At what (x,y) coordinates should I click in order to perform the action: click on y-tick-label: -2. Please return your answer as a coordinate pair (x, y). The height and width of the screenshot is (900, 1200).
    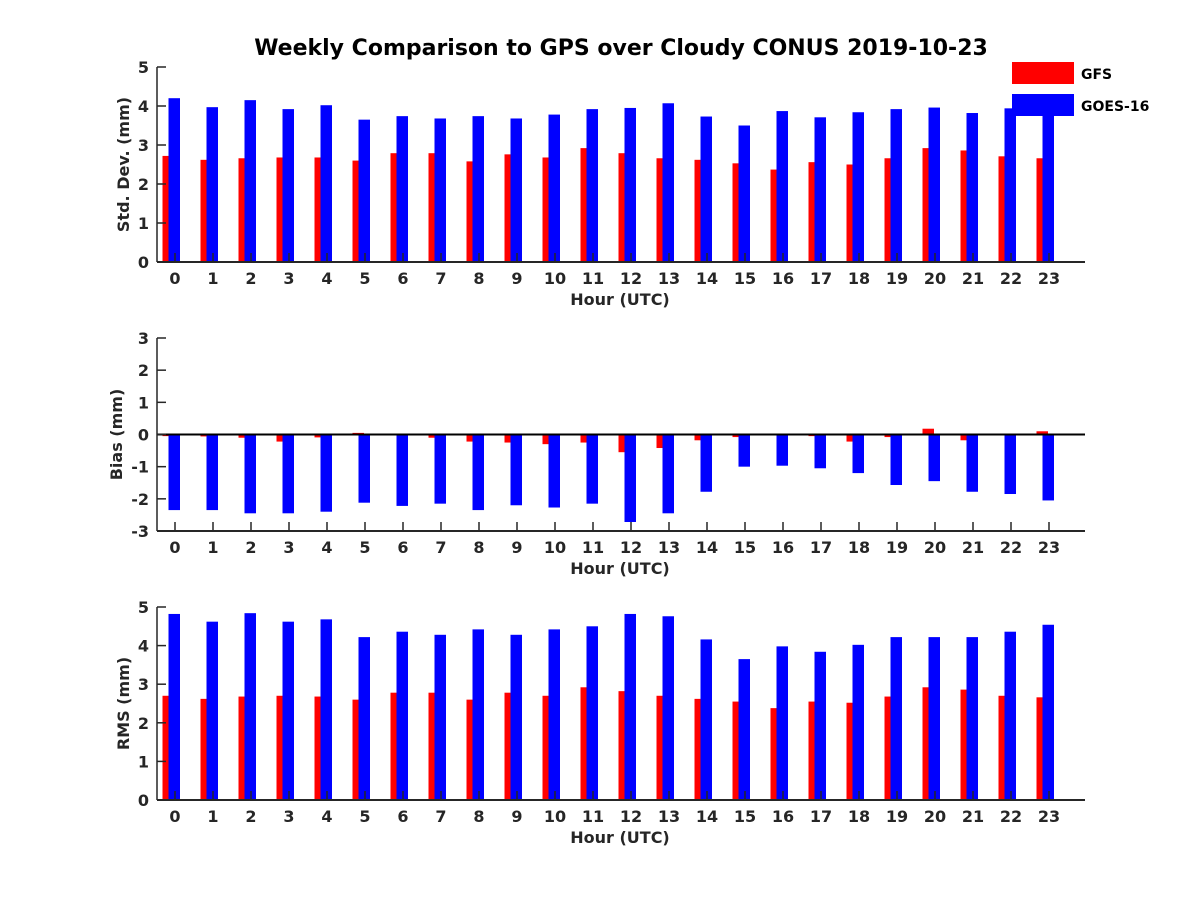
    Looking at the image, I should click on (140, 499).